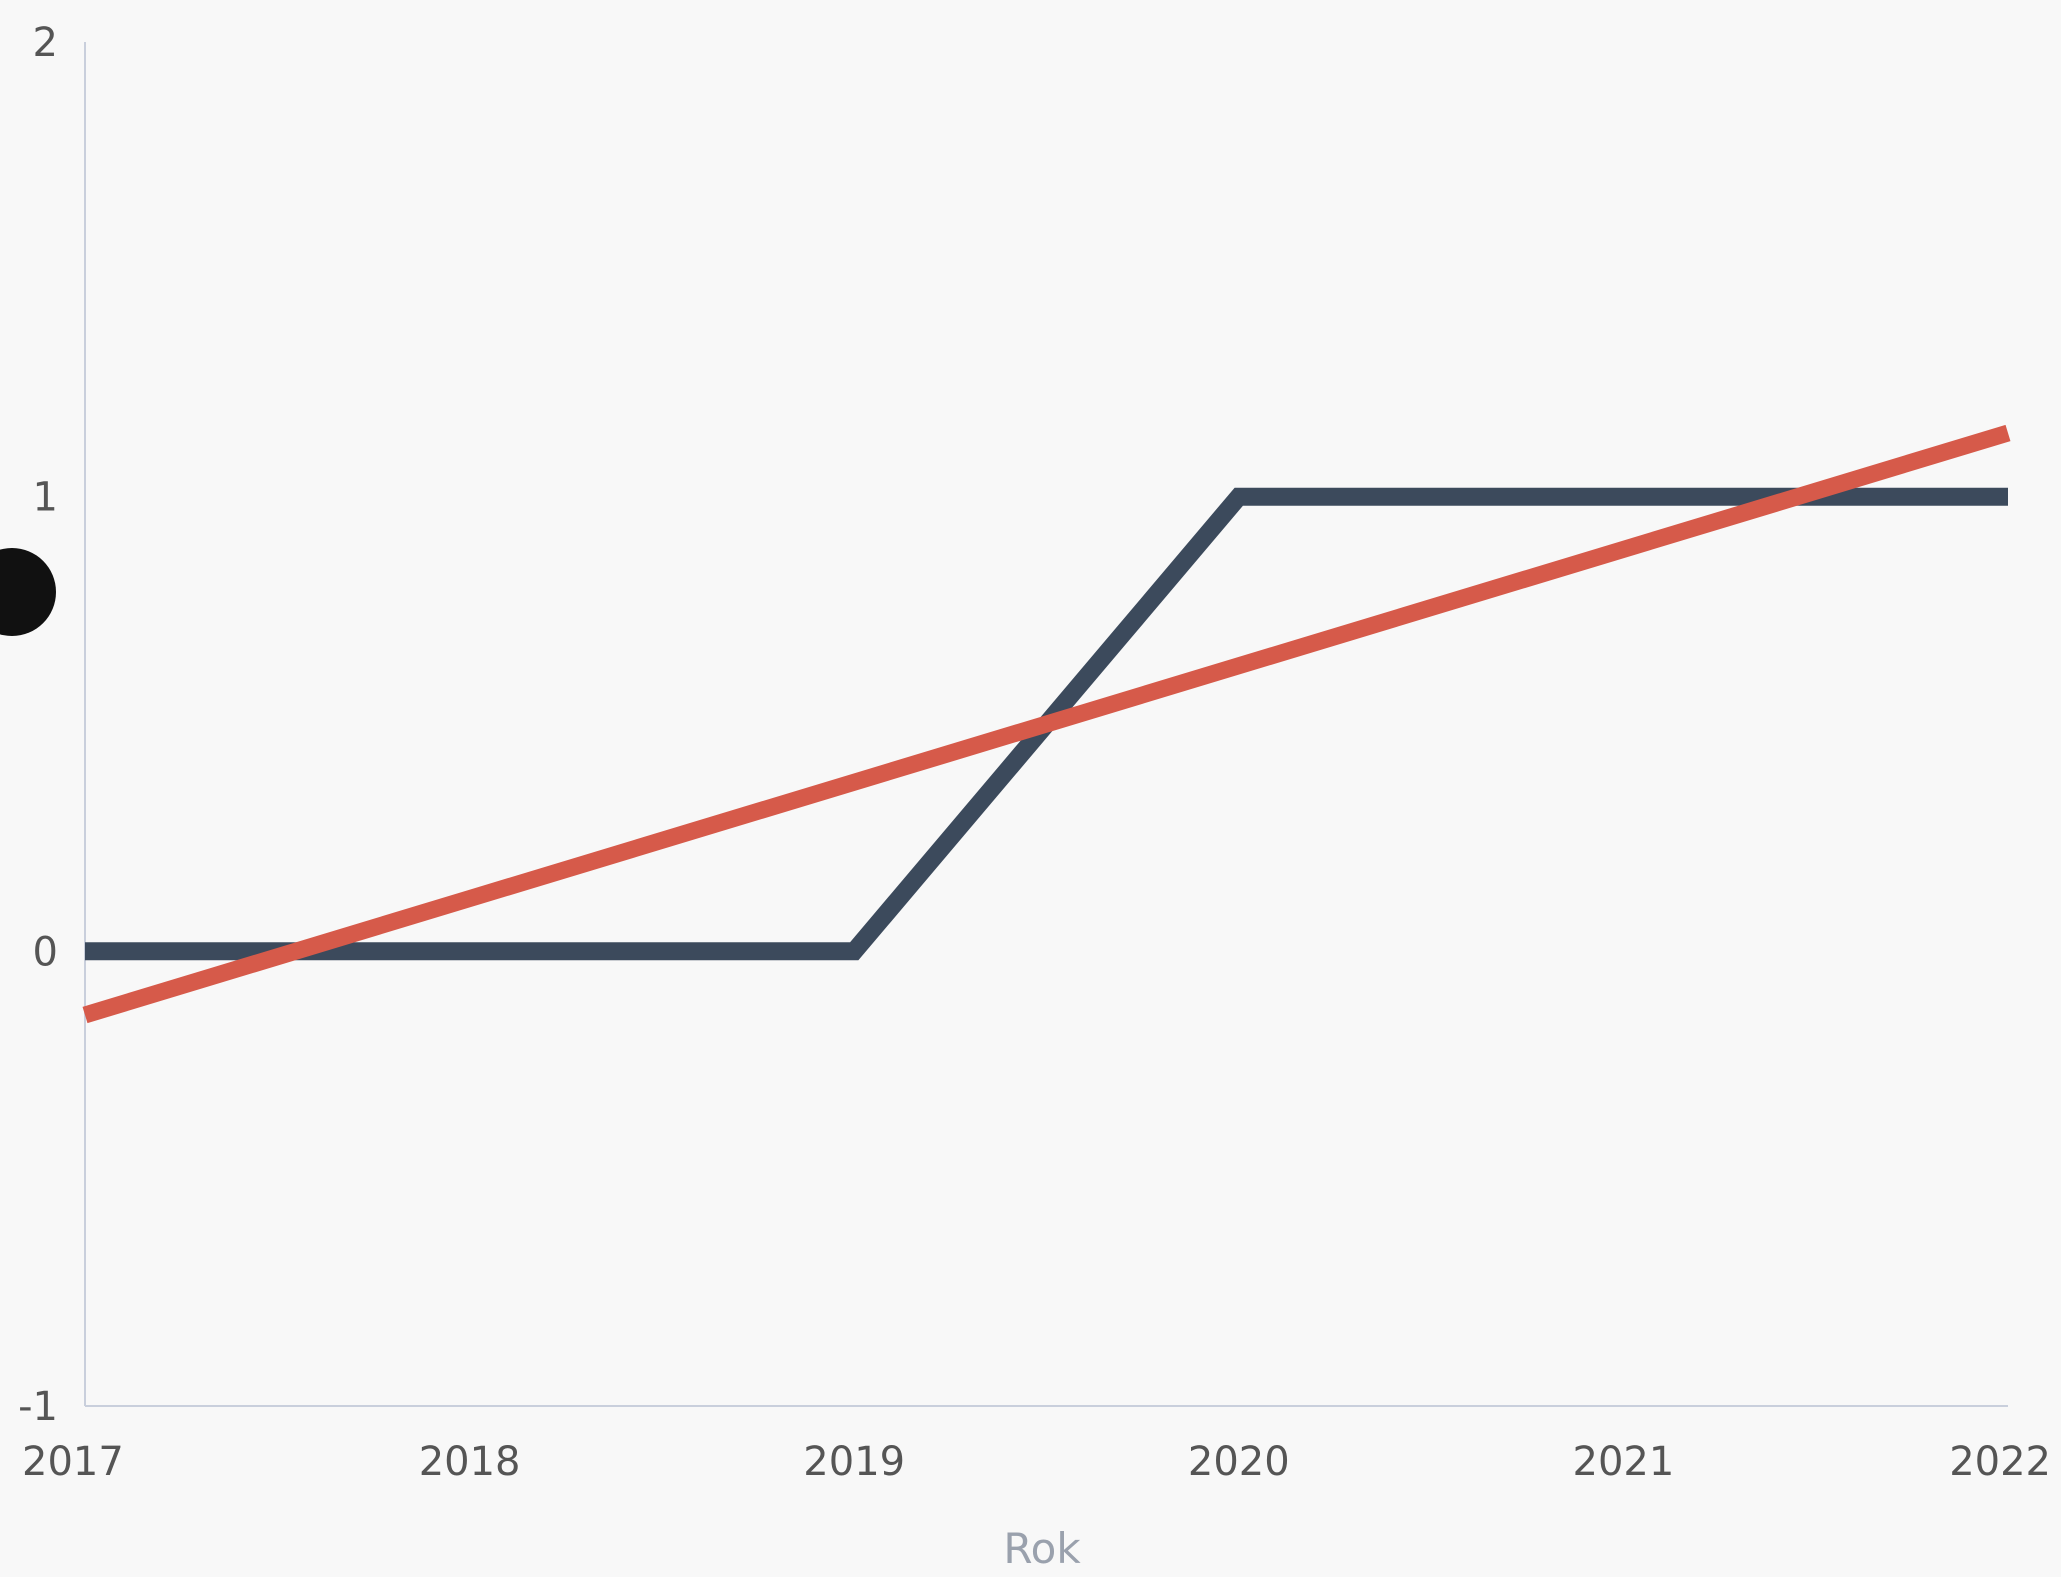  What do you see at coordinates (1239, 1462) in the screenshot?
I see `x-tick-label: 2020` at bounding box center [1239, 1462].